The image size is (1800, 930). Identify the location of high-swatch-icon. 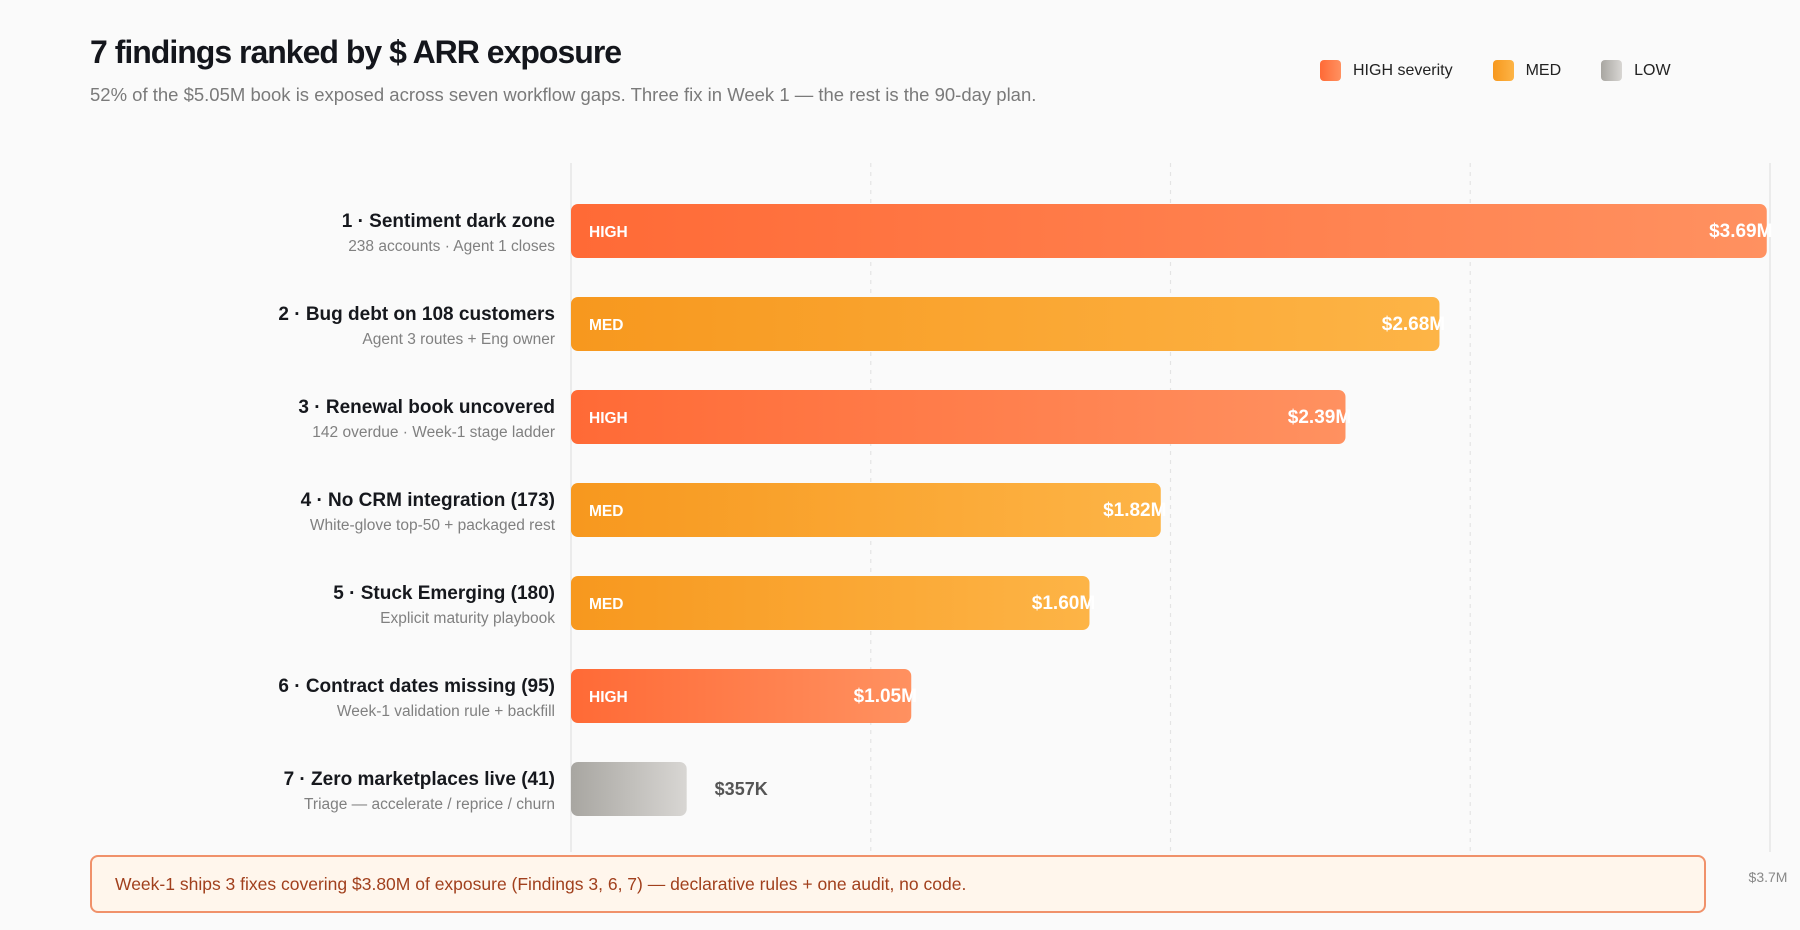
(1330, 70).